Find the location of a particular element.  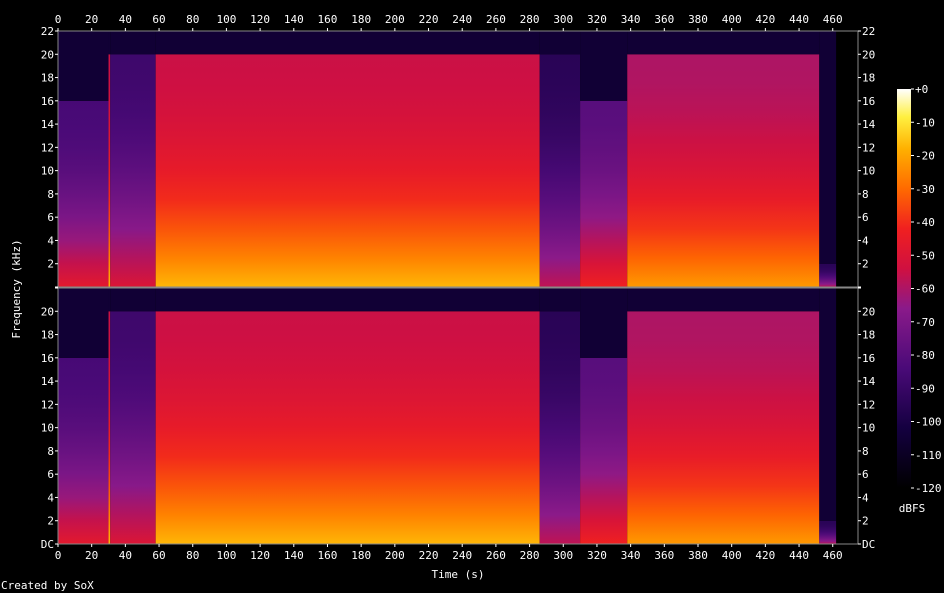

x-tick-label: 160 is located at coordinates (328, 555).